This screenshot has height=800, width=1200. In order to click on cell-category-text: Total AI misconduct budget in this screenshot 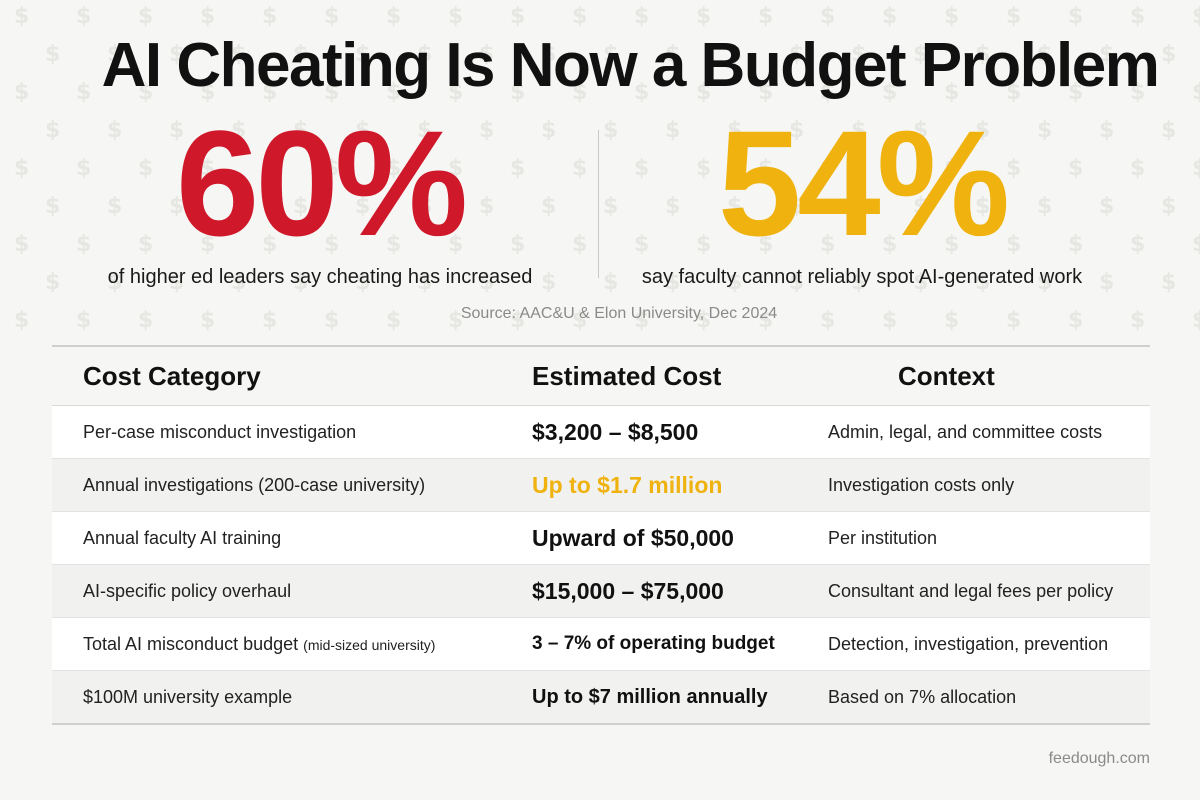, I will do `click(191, 643)`.